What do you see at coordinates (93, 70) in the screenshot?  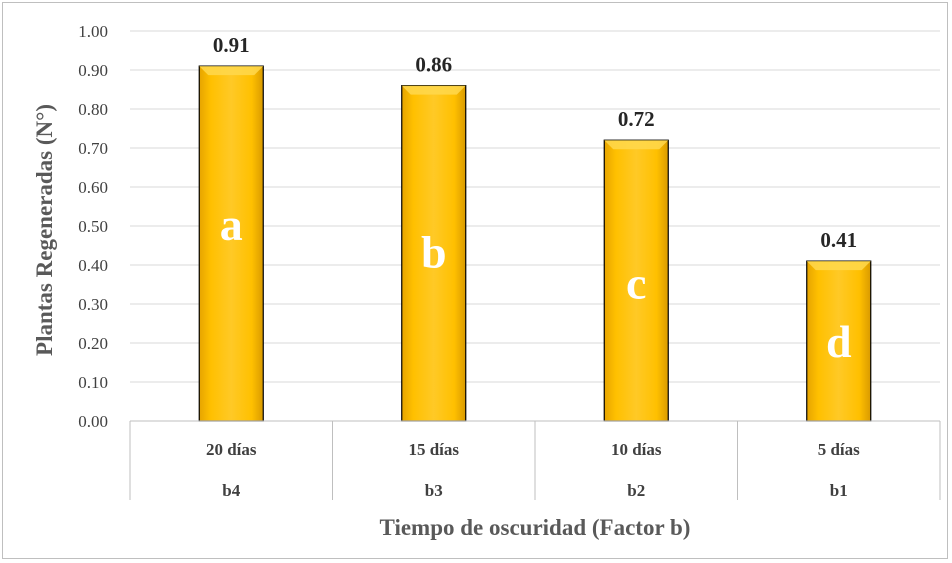 I see `y-tick-label: 0.90` at bounding box center [93, 70].